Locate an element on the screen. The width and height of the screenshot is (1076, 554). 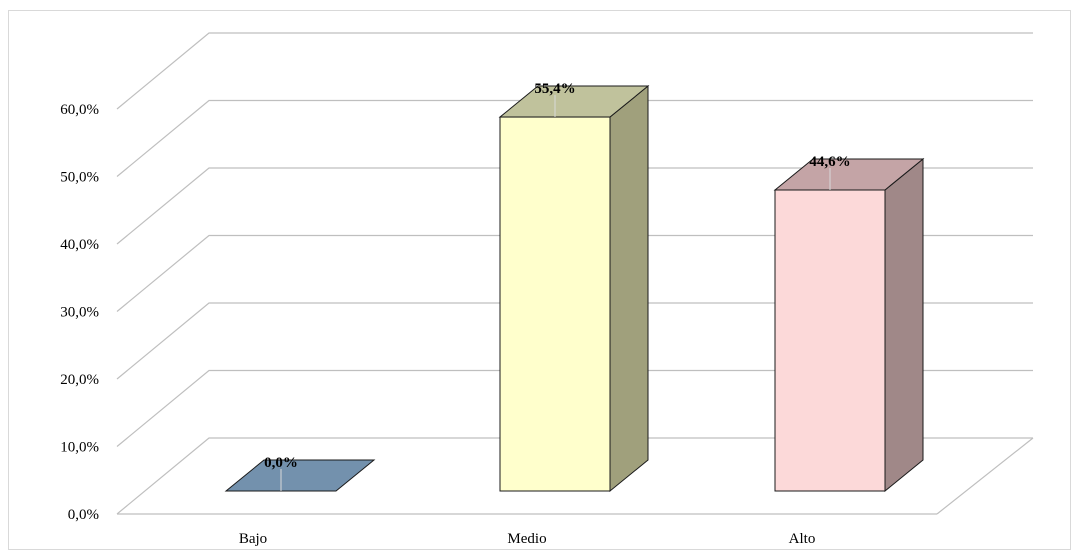
data-label-alto: 44,6% is located at coordinates (829, 162).